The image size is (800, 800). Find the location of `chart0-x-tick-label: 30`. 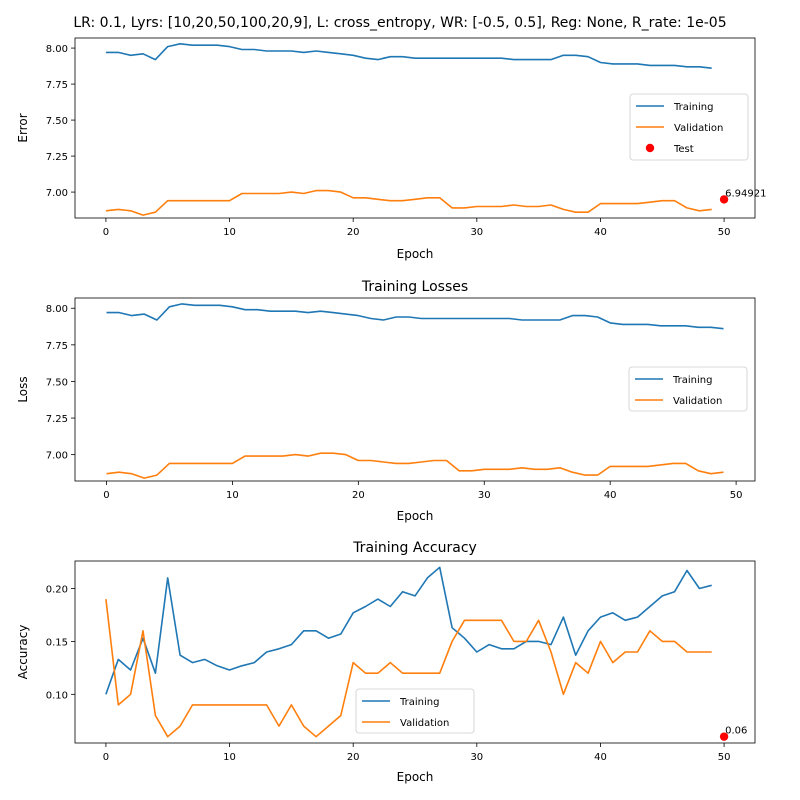

chart0-x-tick-label: 30 is located at coordinates (476, 232).